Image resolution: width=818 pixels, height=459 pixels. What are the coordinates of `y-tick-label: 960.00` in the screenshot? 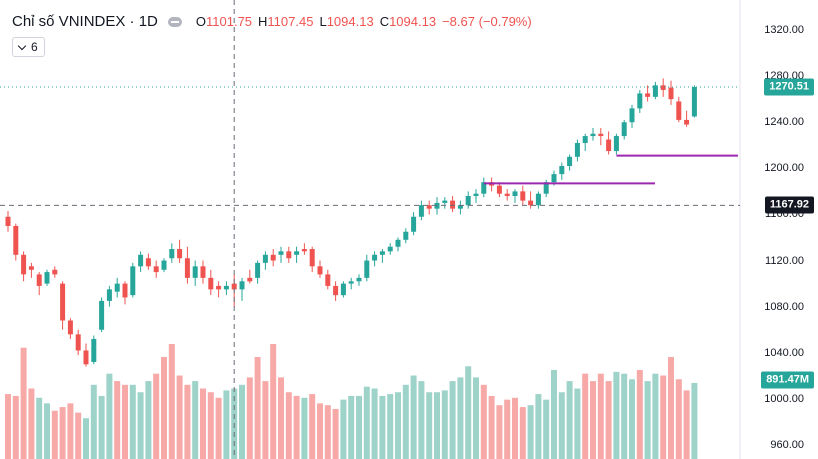 It's located at (787, 445).